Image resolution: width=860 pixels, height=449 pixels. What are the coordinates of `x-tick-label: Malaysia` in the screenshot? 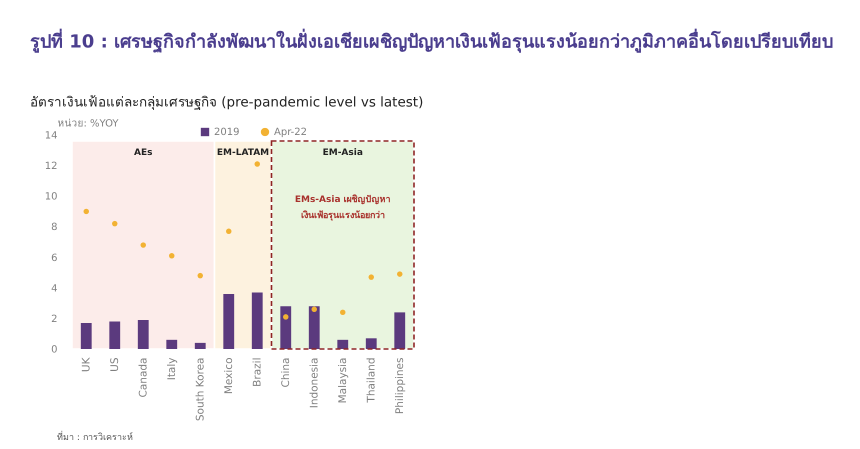 It's located at (342, 381).